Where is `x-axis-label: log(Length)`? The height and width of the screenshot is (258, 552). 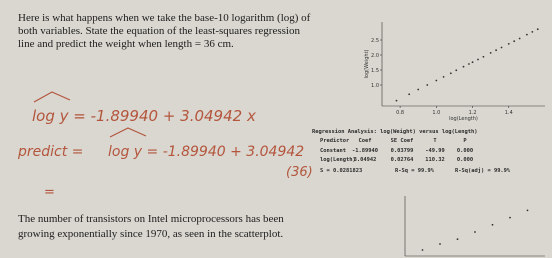 x-axis-label: log(Length) is located at coordinates (463, 119).